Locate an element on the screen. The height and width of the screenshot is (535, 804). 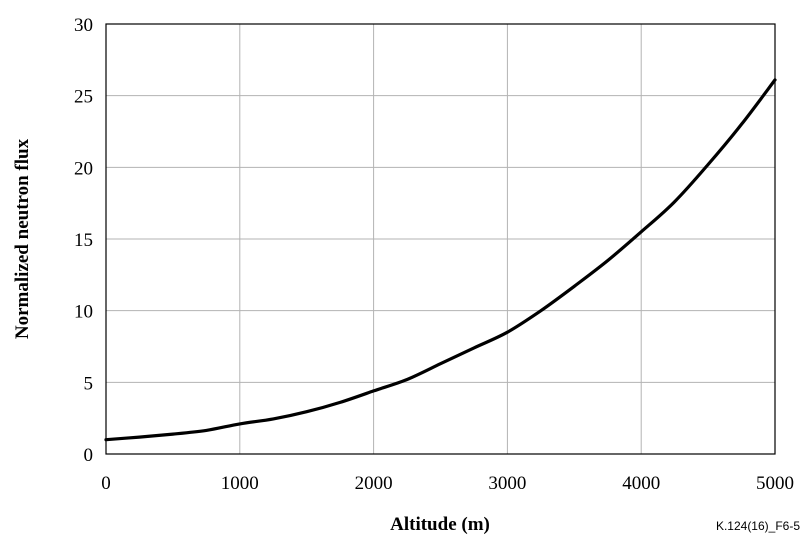
y-tick-labels: 0 5 10 15 20 25 30 is located at coordinates (83, 240).